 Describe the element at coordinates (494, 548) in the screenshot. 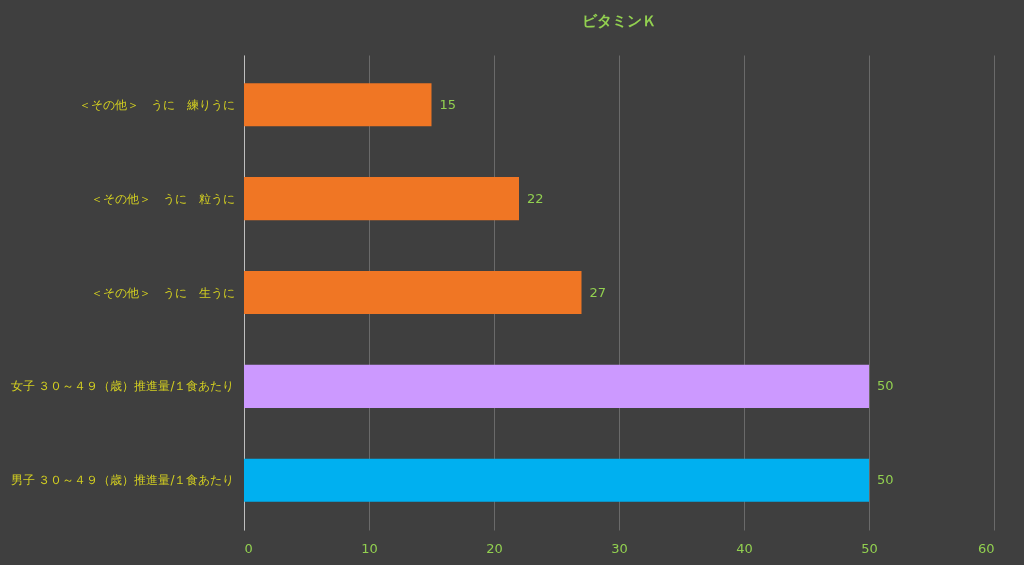

I see `x-tick-label: 20` at that location.